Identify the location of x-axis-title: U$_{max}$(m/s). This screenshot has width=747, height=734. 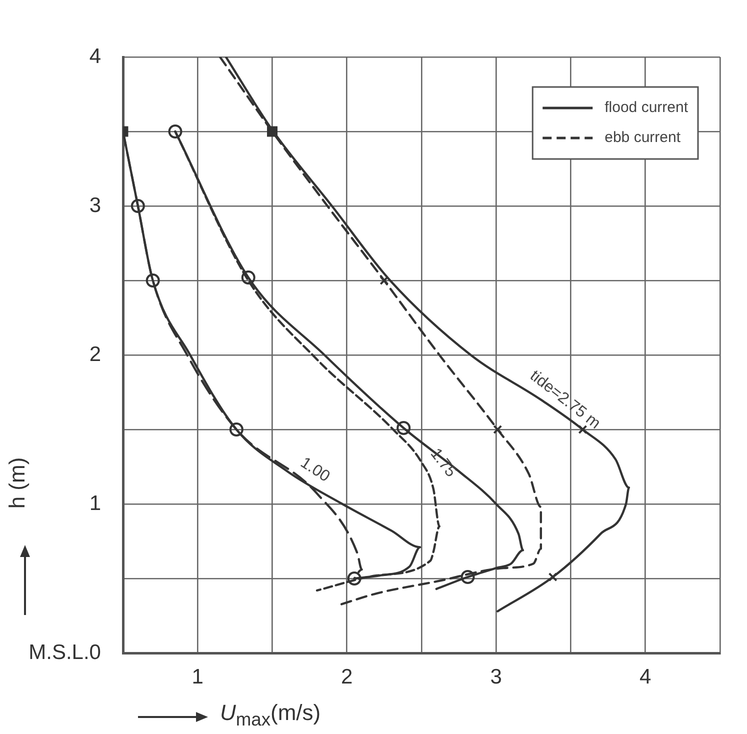
(270, 715).